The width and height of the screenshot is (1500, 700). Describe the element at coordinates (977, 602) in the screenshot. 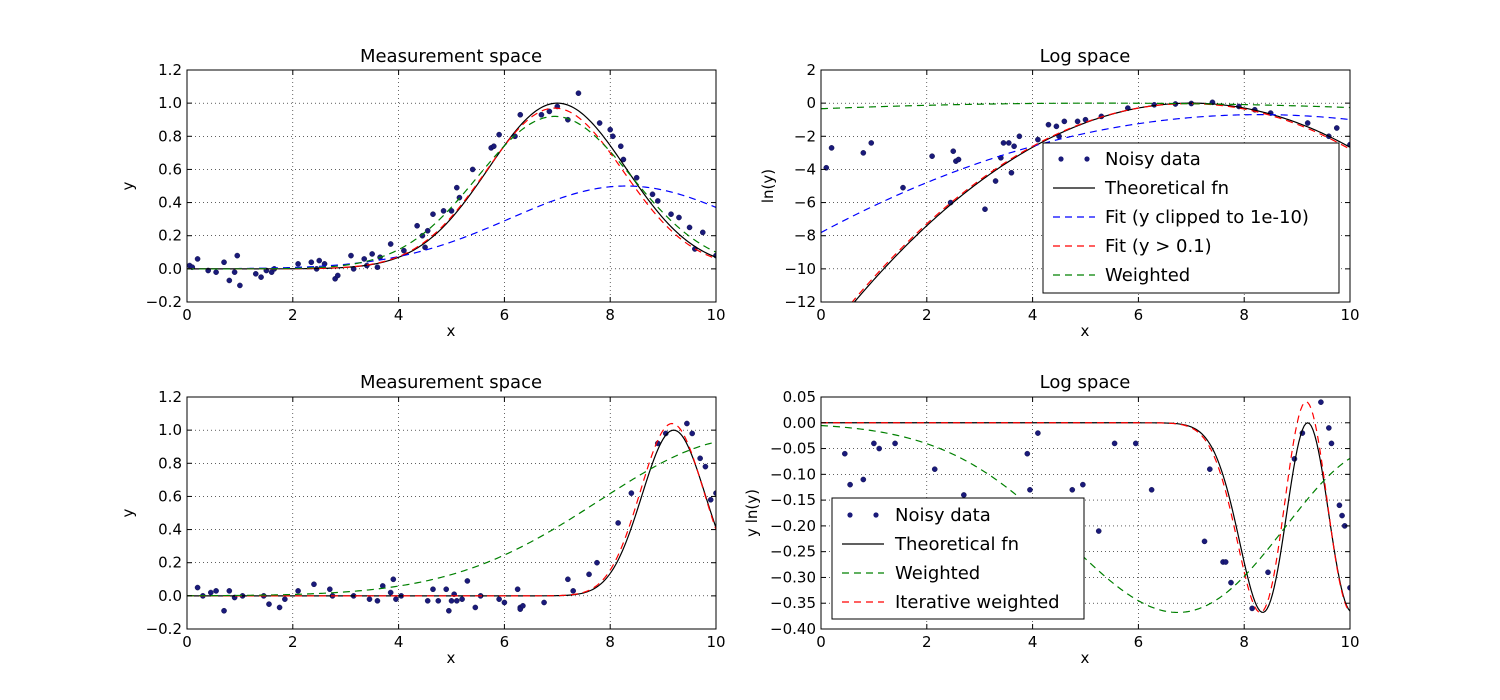

I see `legend-label: Iterative weighted` at that location.